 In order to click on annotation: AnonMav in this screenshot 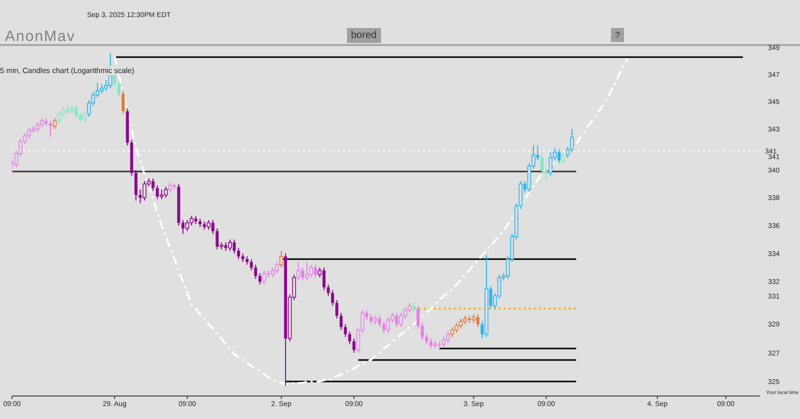, I will do `click(40, 36)`.